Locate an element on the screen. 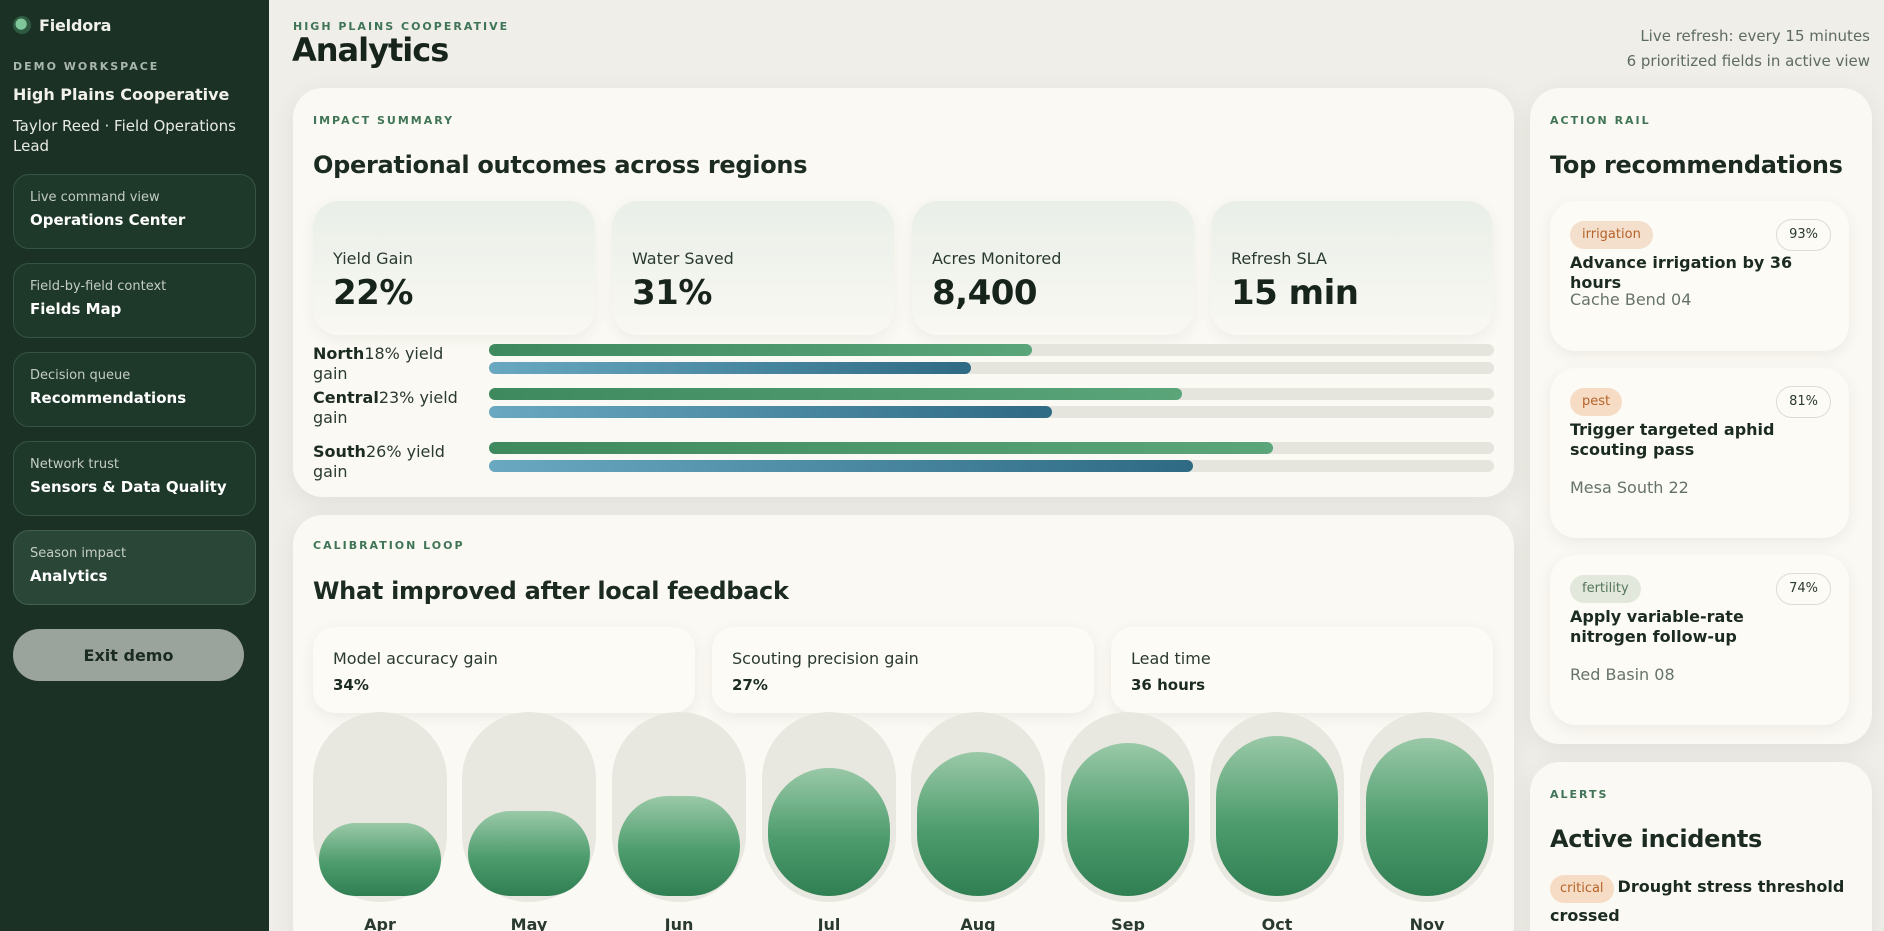  kpi-value: 15 min is located at coordinates (1295, 293).